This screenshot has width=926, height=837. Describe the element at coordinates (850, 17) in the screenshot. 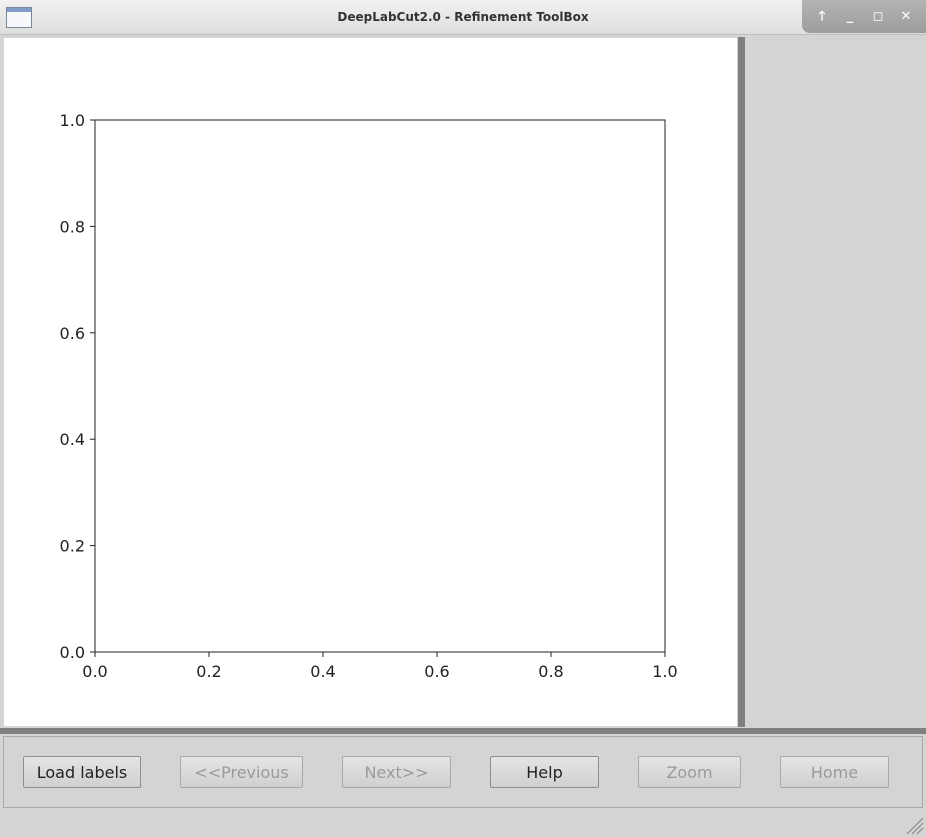

I see `minimize-icon: _` at that location.